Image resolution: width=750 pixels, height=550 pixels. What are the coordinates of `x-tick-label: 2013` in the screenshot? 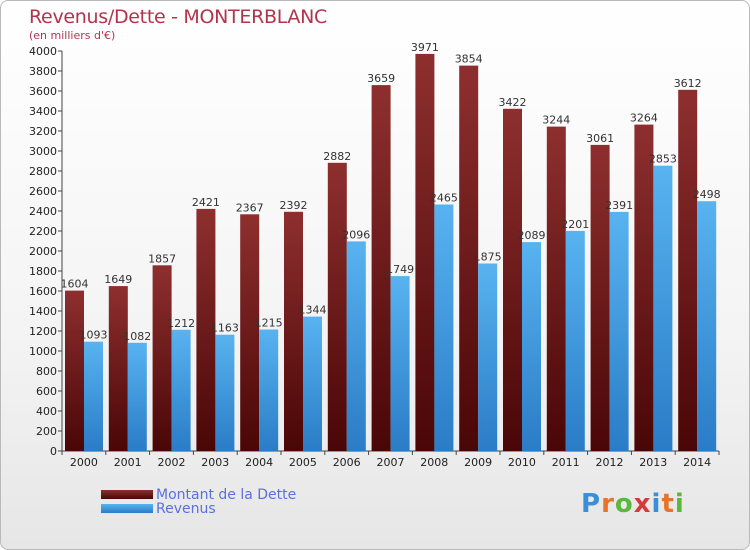 It's located at (653, 462).